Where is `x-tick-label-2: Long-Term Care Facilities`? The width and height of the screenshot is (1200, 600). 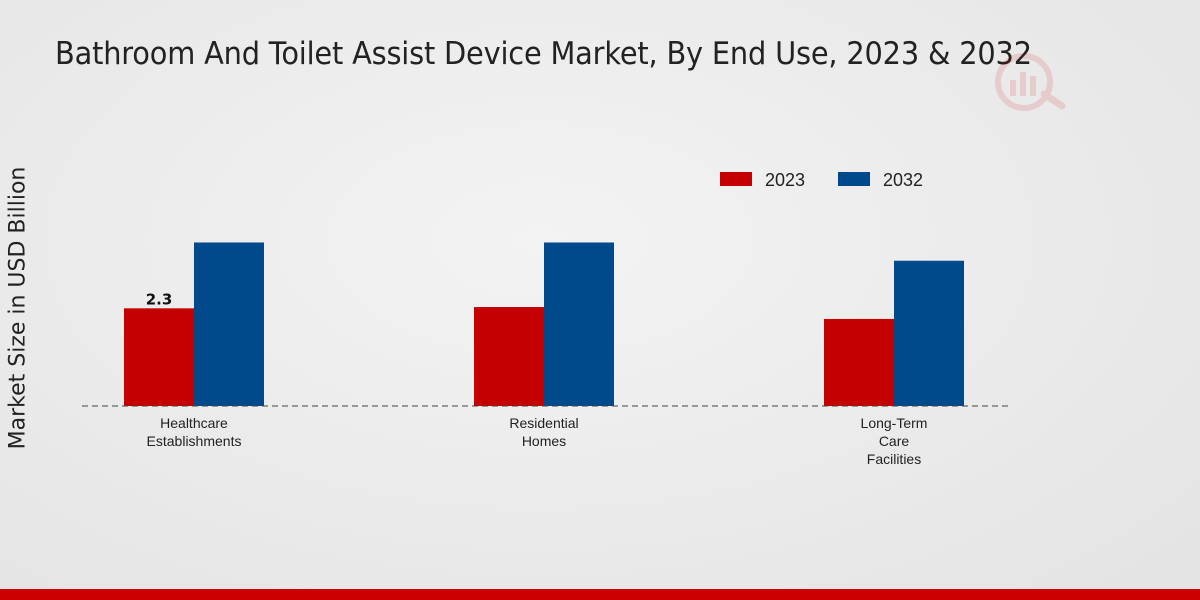
x-tick-label-2: Long-Term Care Facilities is located at coordinates (894, 441).